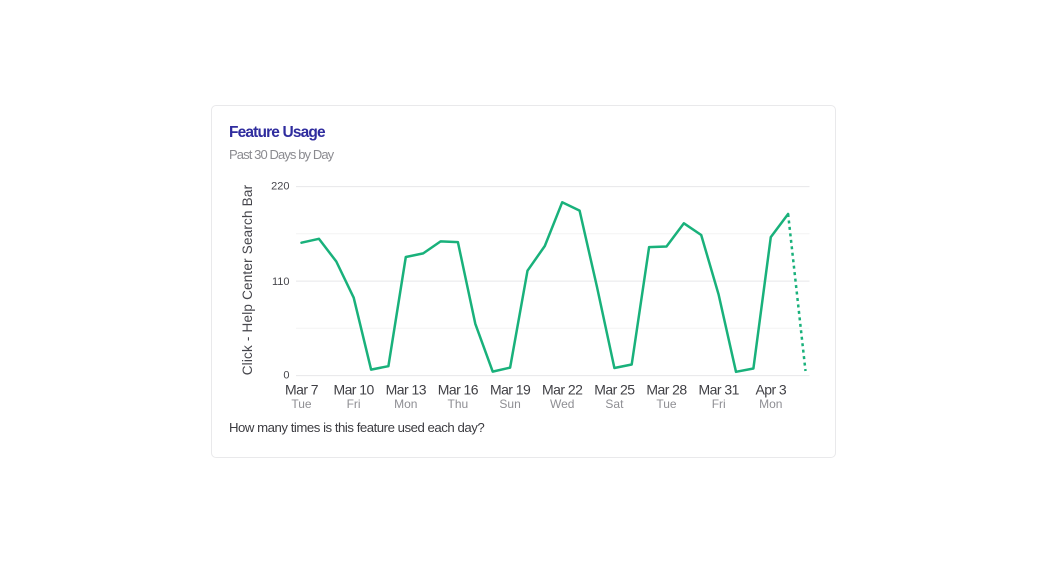  What do you see at coordinates (406, 390) in the screenshot?
I see `svg-text: Mar 13` at bounding box center [406, 390].